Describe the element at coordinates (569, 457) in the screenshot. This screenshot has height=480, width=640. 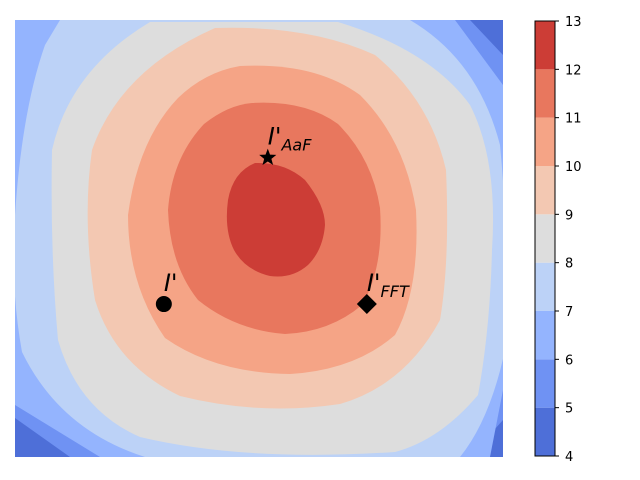
I see `colorbar-tick-label: 4` at that location.